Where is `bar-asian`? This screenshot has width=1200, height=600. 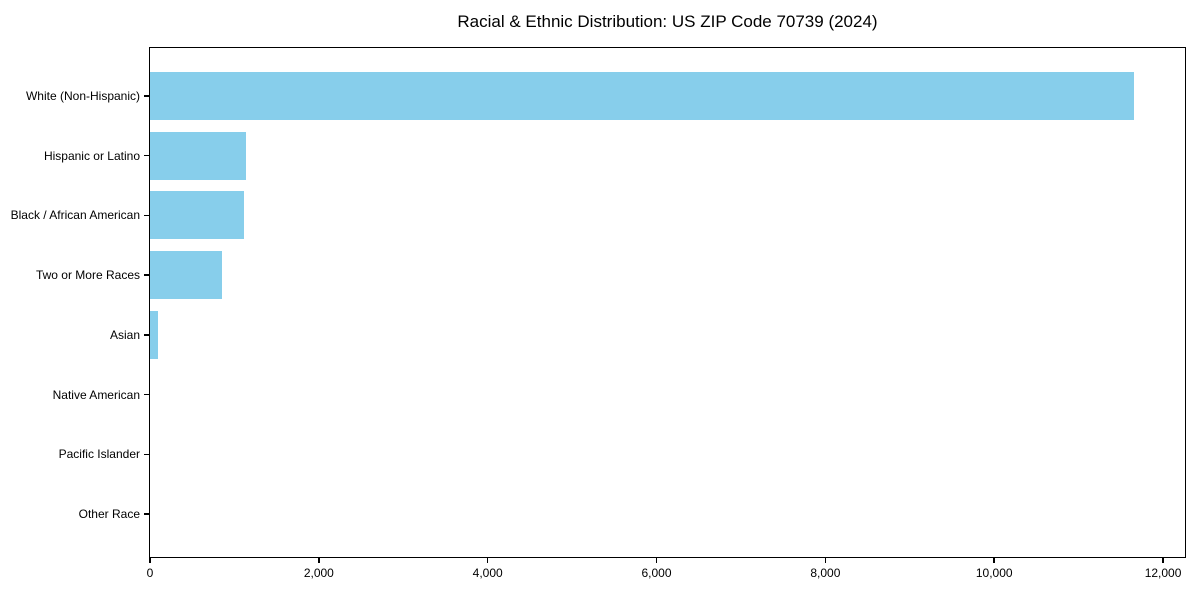
bar-asian is located at coordinates (154, 334).